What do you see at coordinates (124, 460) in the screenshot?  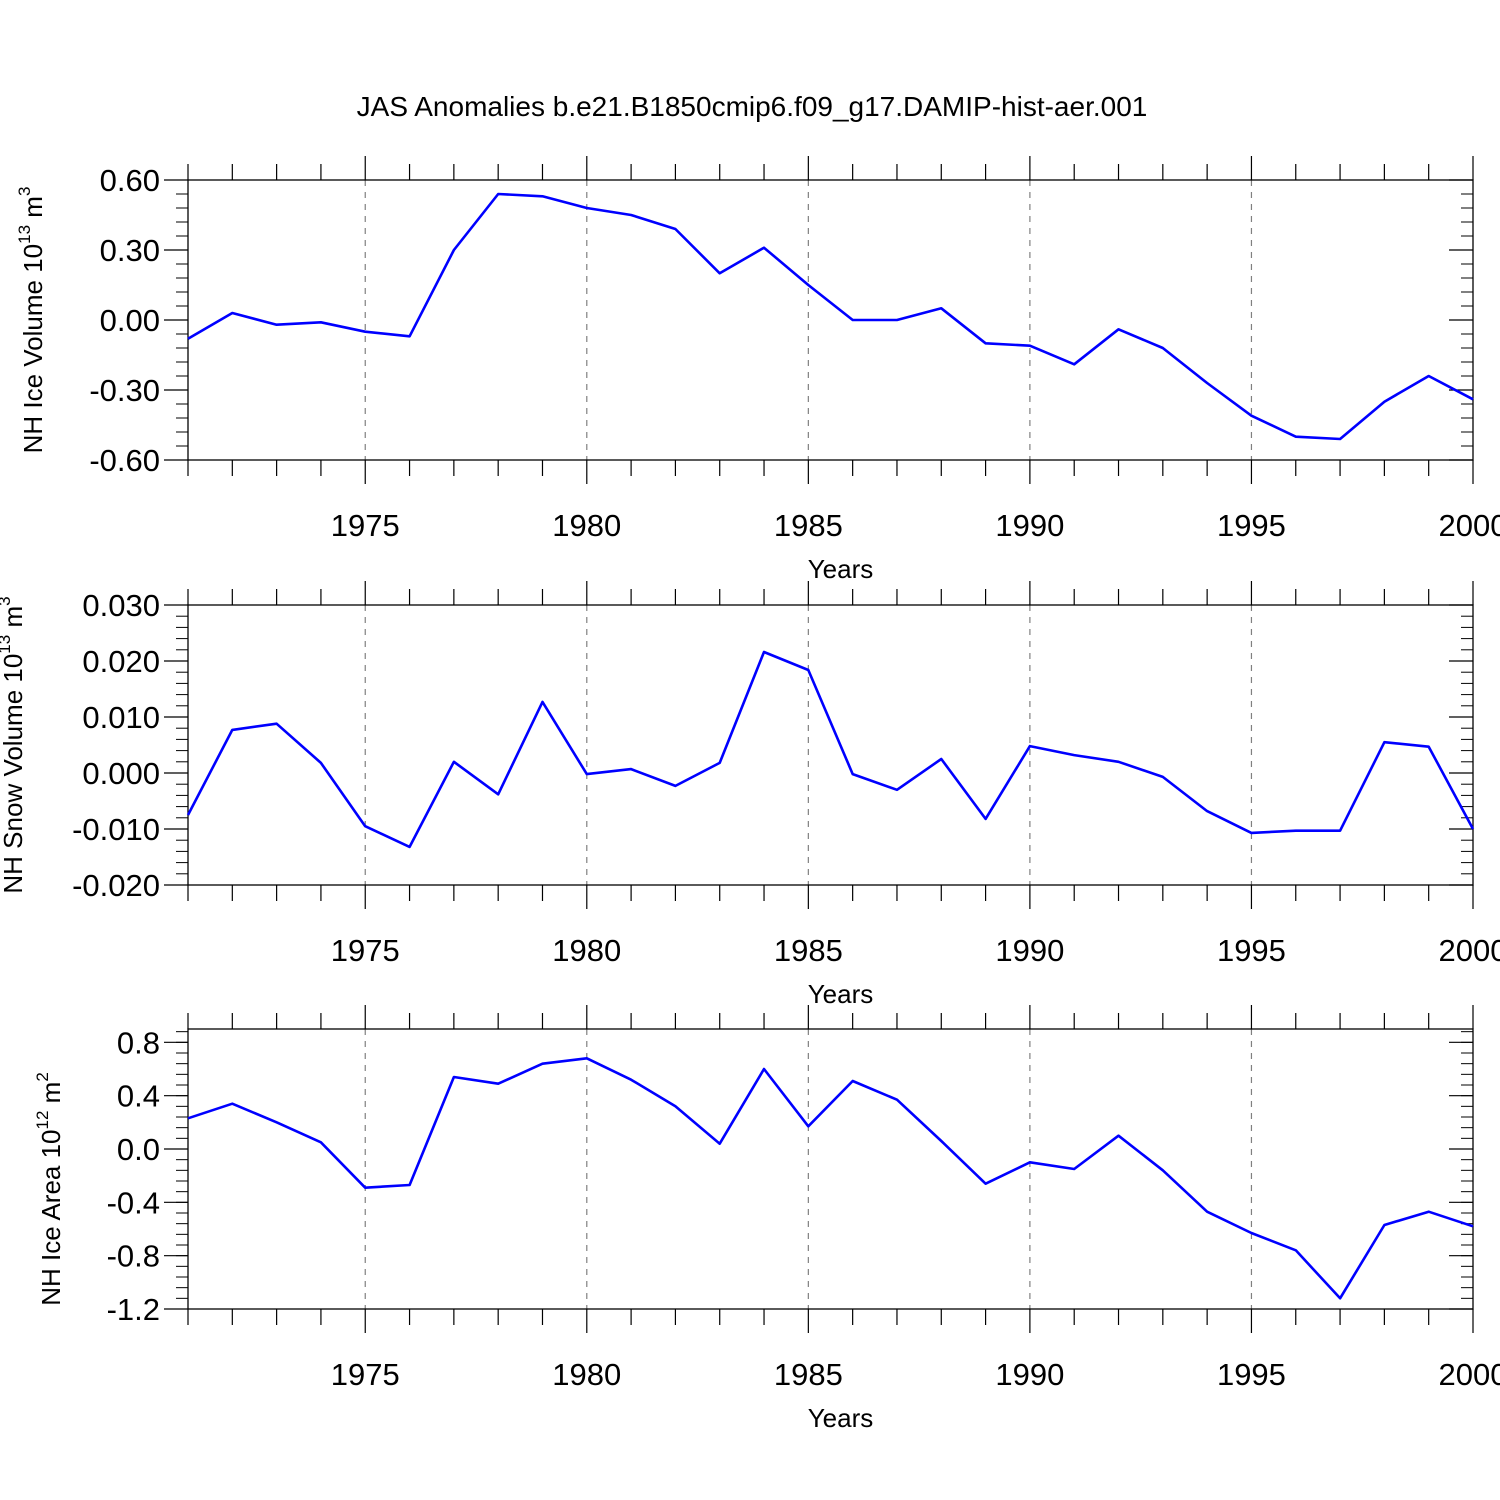 I see `chart-panel-1-y-tick-label: -0.60` at bounding box center [124, 460].